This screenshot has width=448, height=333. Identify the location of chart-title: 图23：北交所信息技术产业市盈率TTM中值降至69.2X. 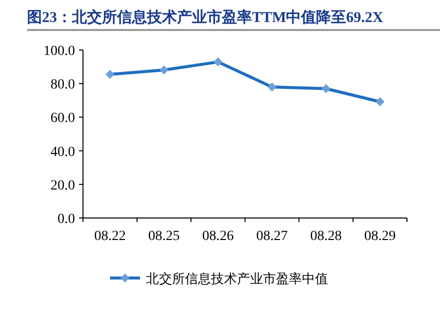
(205, 17).